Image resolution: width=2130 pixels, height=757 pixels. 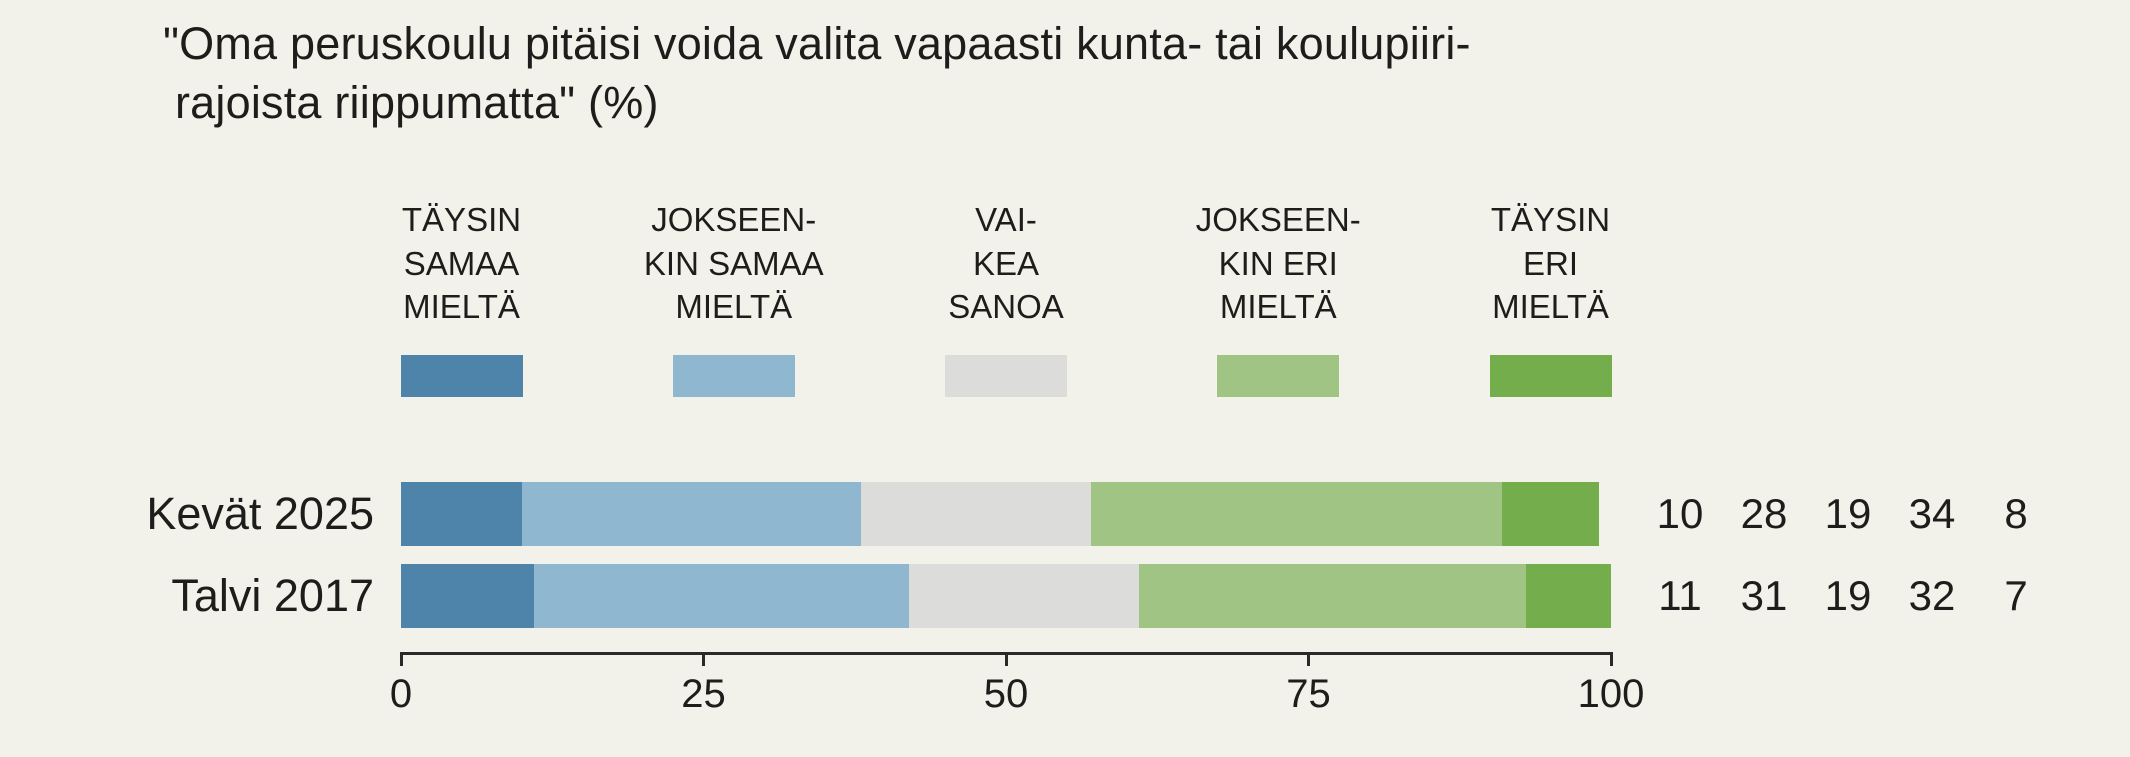 I want to click on legend-item: VAI- KEA SANOA, so click(x=1006, y=297).